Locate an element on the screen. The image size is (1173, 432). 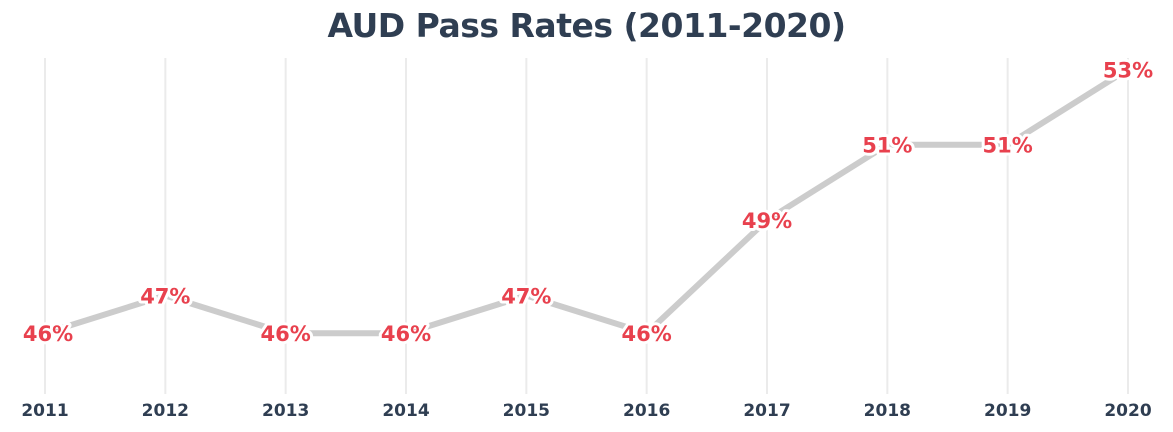
x-tick-label: 2015 is located at coordinates (526, 411).